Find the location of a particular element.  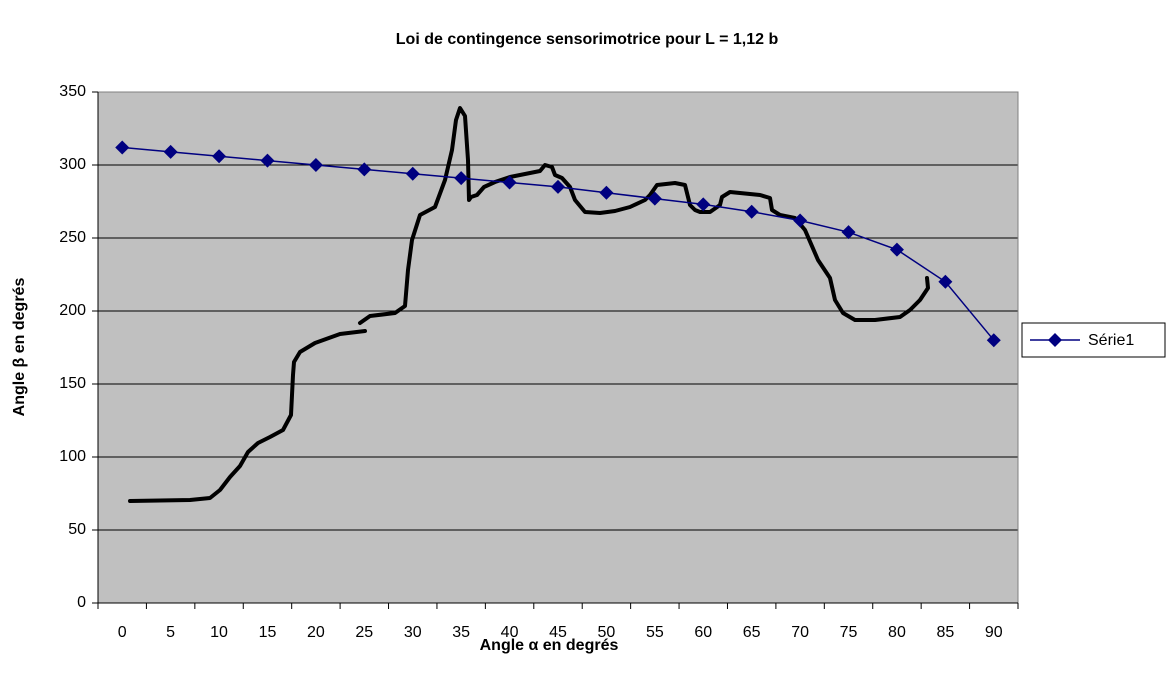

x-tick-label: 75 is located at coordinates (849, 632).